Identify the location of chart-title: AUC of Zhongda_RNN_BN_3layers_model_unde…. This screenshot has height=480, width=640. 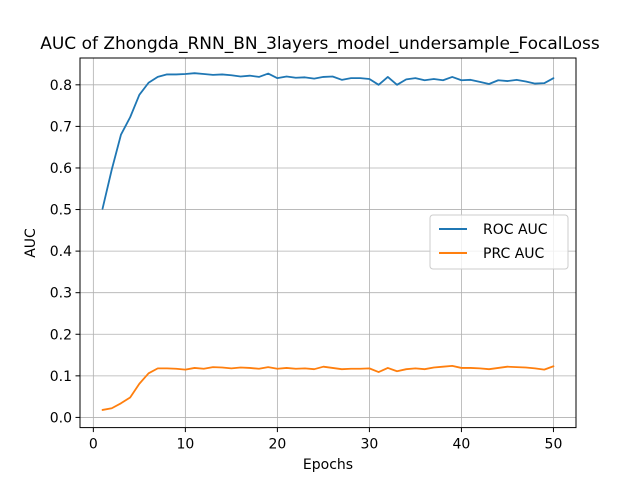
(320, 44).